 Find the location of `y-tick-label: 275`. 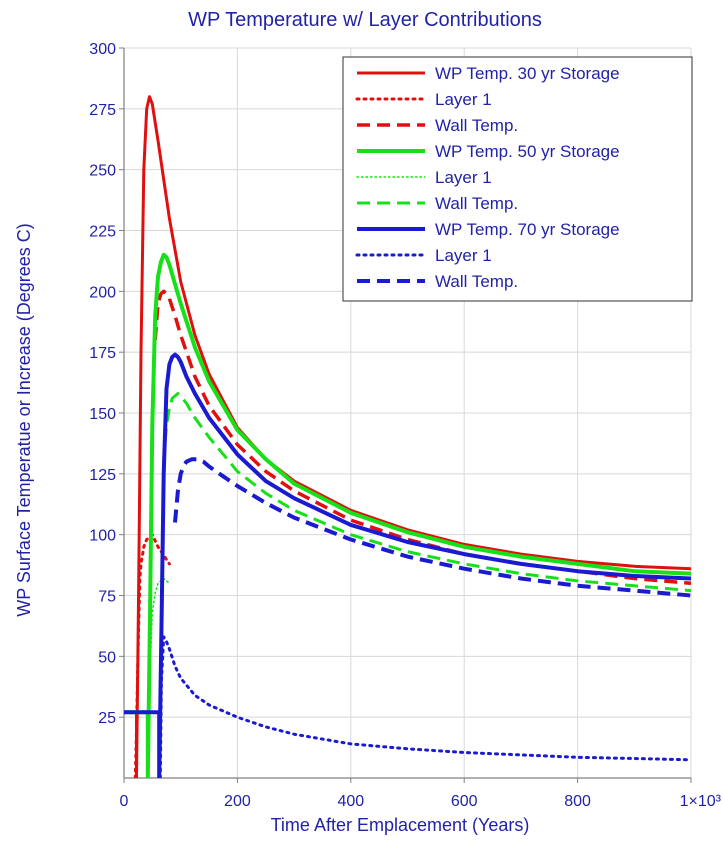

y-tick-label: 275 is located at coordinates (102, 110).